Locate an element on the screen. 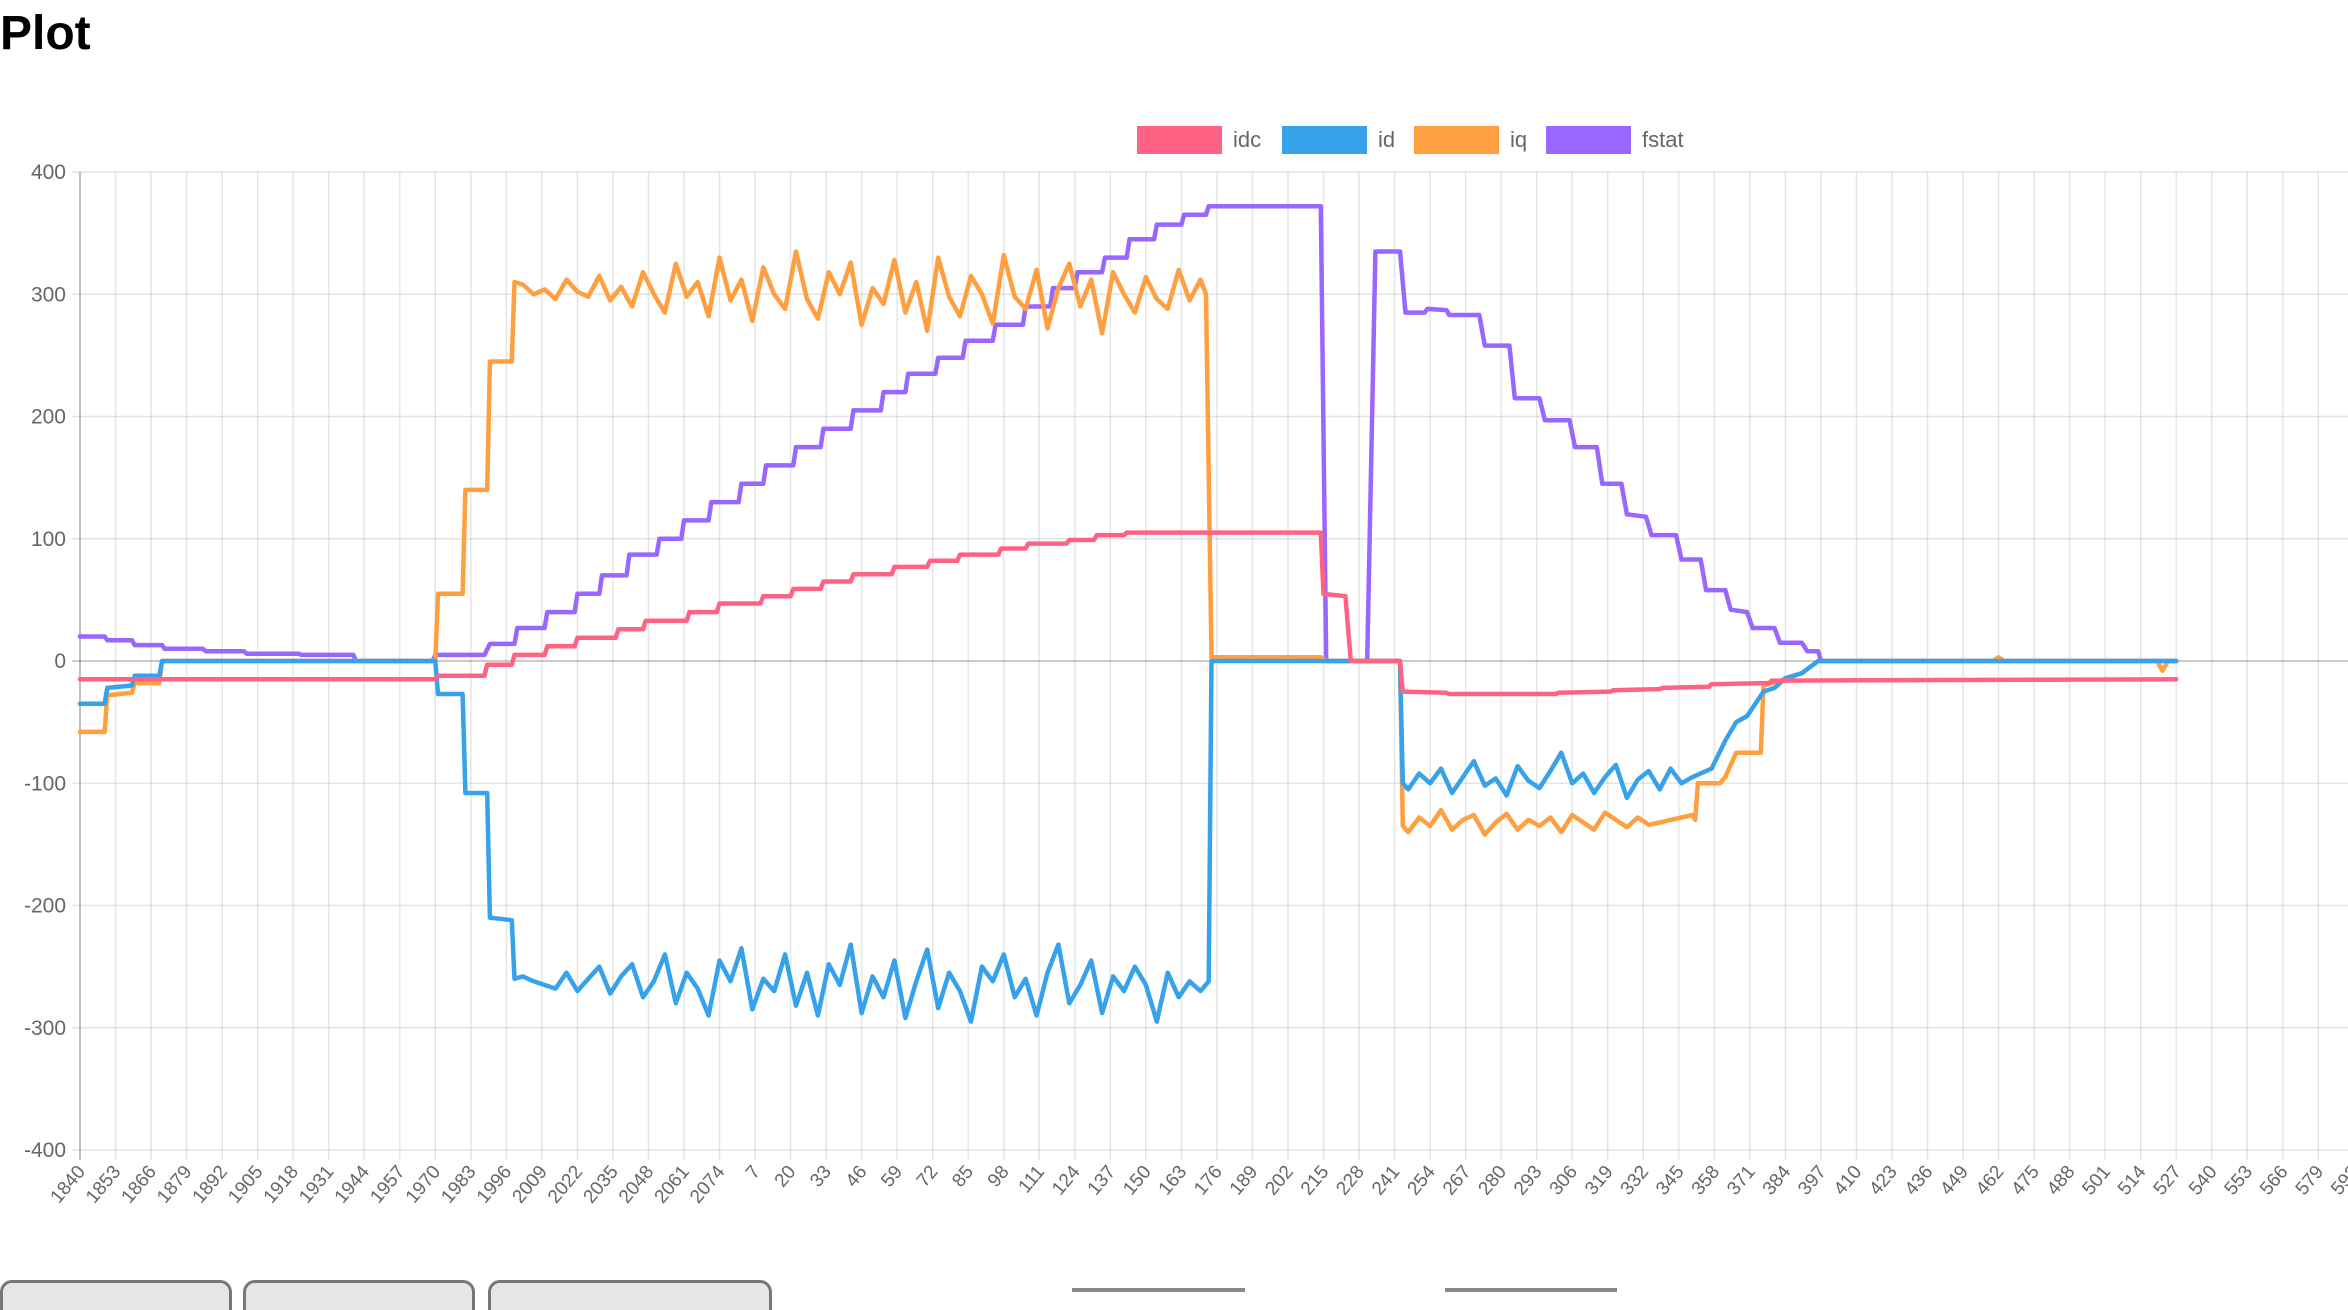  x-tick-label: 59 is located at coordinates (892, 1177).